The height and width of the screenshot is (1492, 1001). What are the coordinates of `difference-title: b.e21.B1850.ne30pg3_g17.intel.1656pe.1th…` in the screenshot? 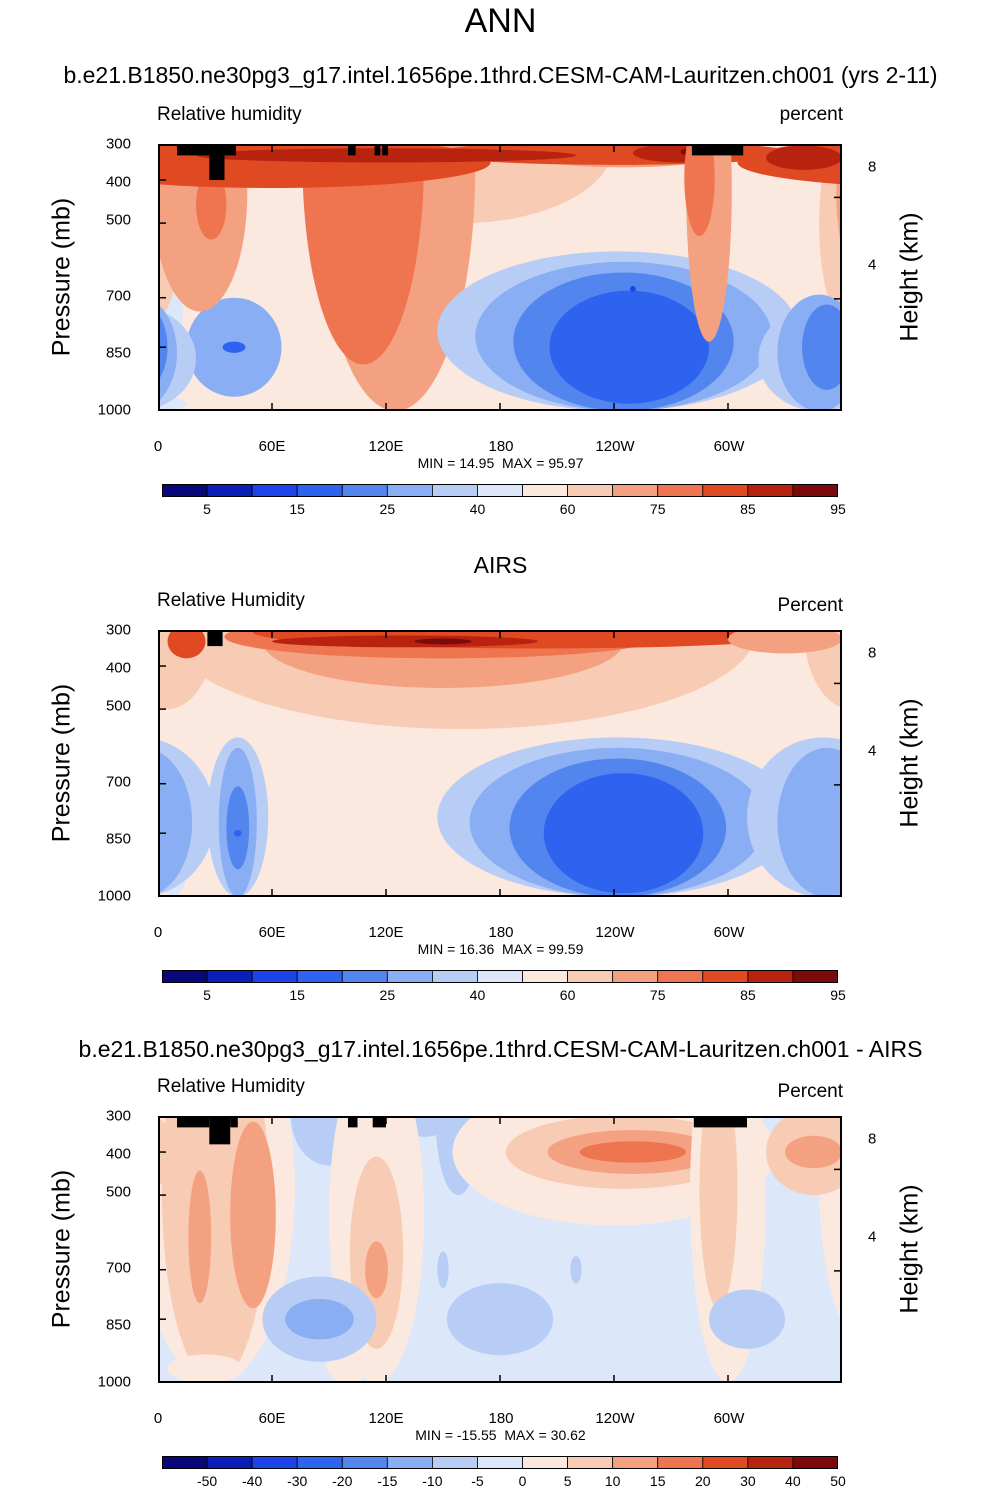 It's located at (500, 1049).